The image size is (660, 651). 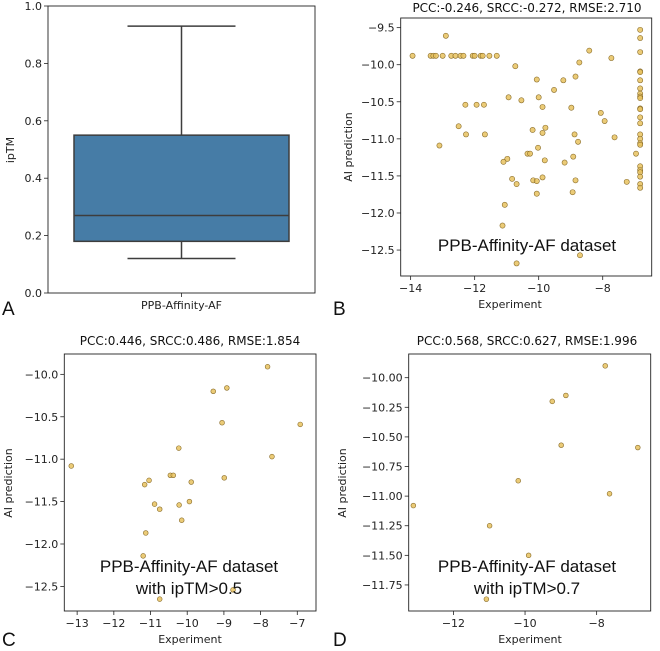 I want to click on y-tick-label: 1.0, so click(x=34, y=6).